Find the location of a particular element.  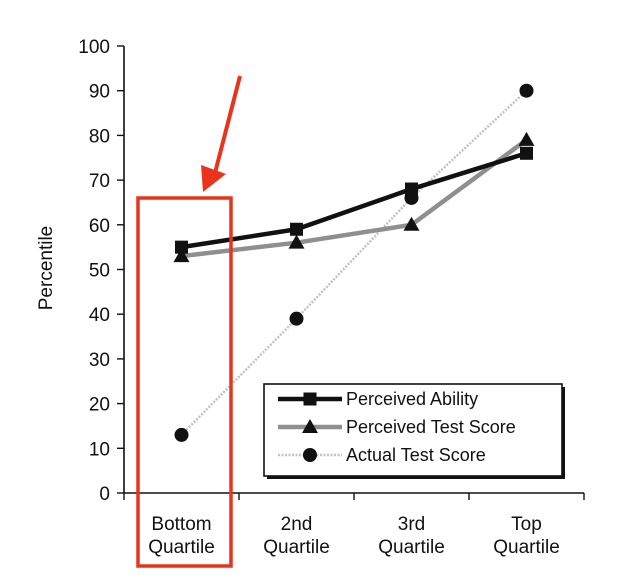

y-tick-label: 30 is located at coordinates (99, 360).